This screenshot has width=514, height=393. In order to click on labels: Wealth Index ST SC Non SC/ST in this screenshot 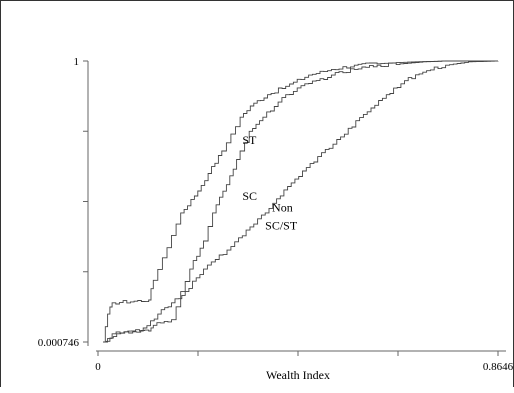, I will do `click(286, 257)`.